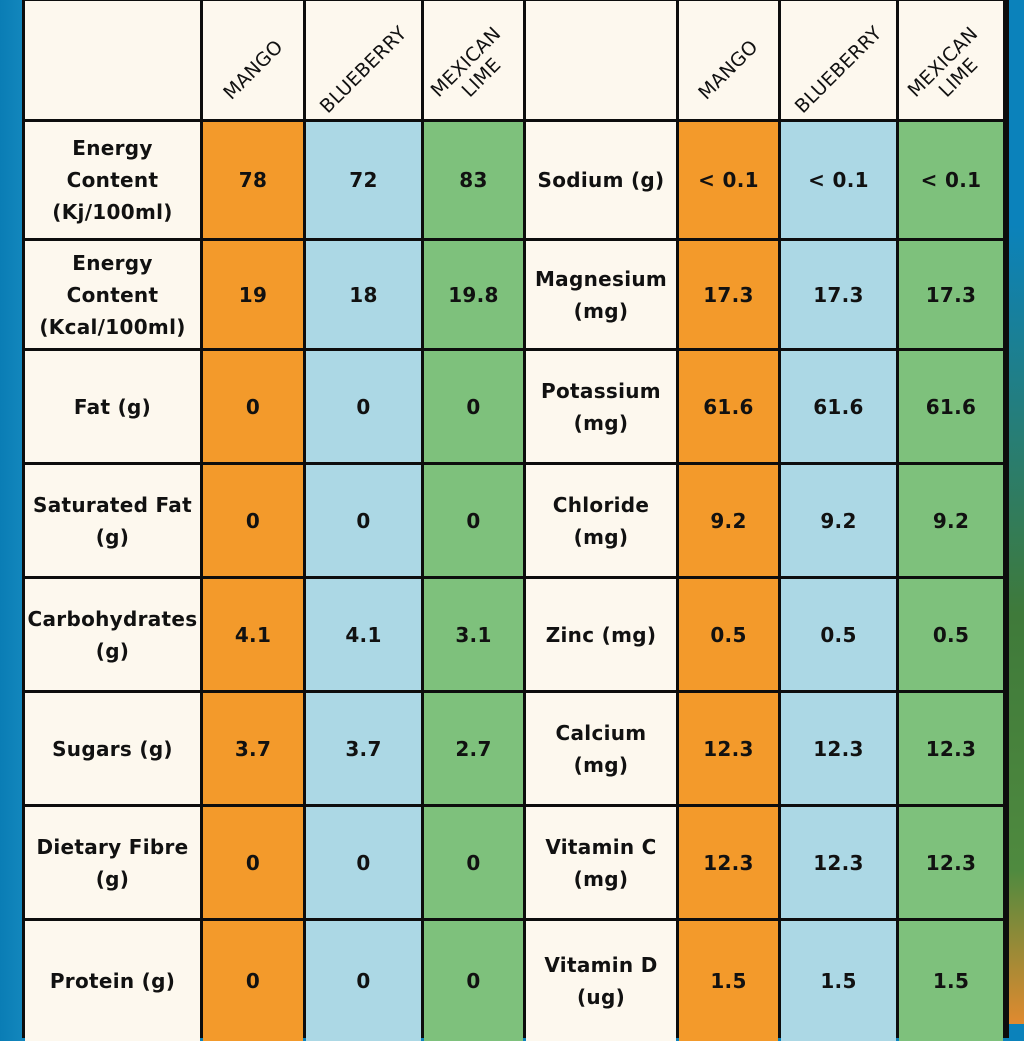 The image size is (1024, 1041). I want to click on header-corner-left, so click(112, 60).